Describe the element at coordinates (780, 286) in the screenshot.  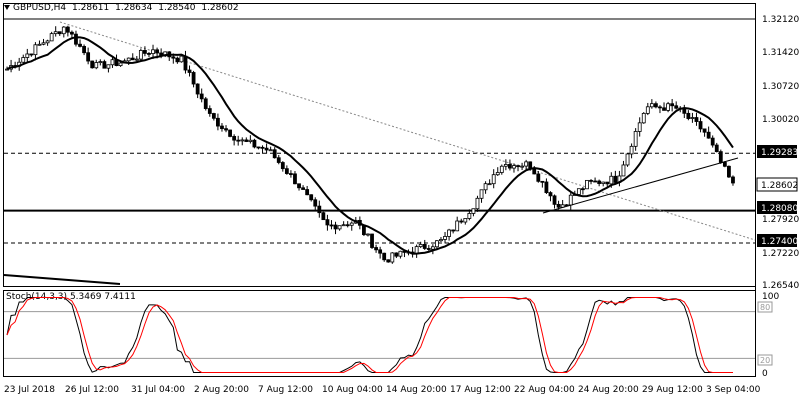
I see `price-tick: 1.26540` at that location.